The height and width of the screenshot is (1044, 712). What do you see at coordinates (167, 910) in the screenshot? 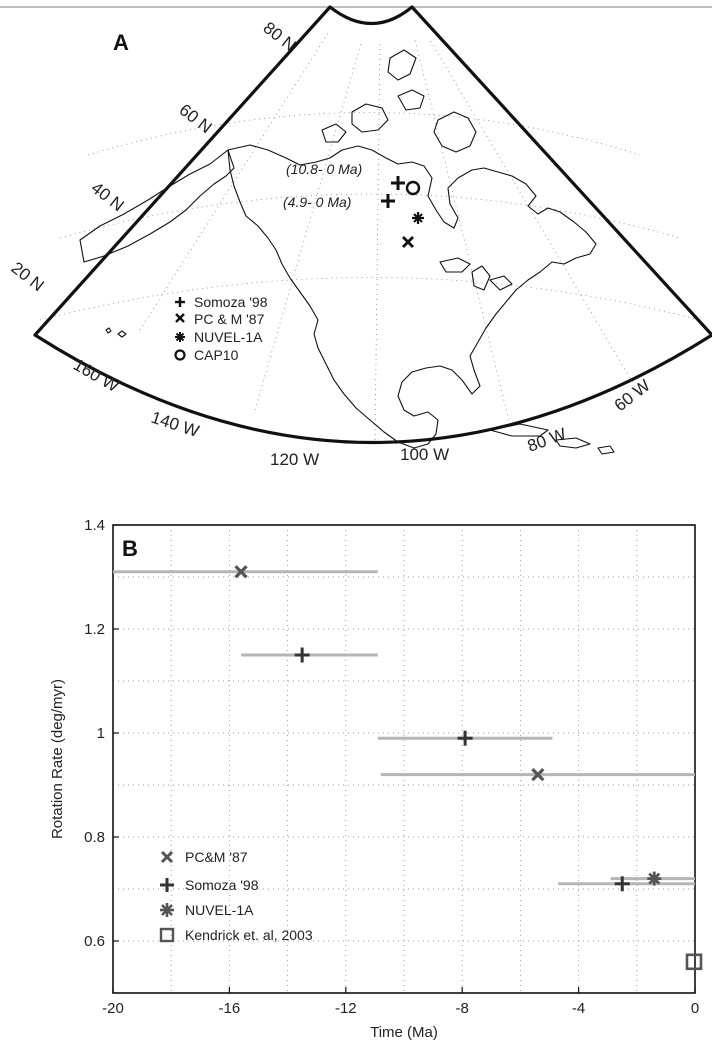
I see `chart-legend-asterisk-icon` at bounding box center [167, 910].